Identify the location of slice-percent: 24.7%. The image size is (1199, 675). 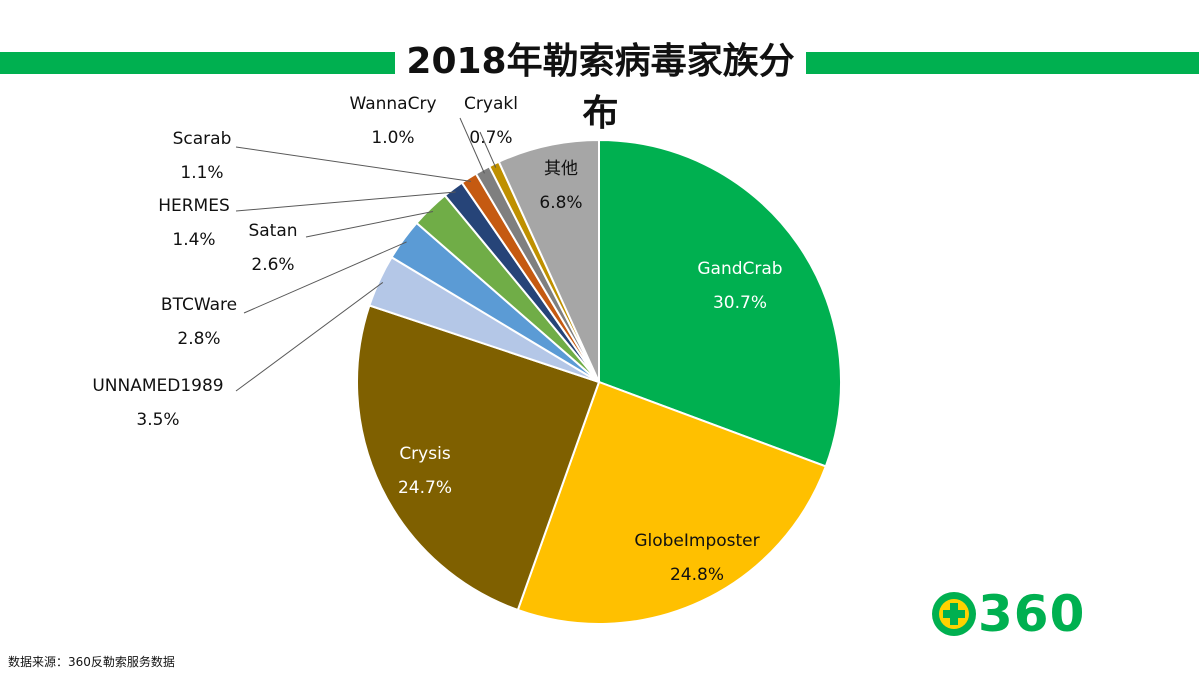
(425, 488).